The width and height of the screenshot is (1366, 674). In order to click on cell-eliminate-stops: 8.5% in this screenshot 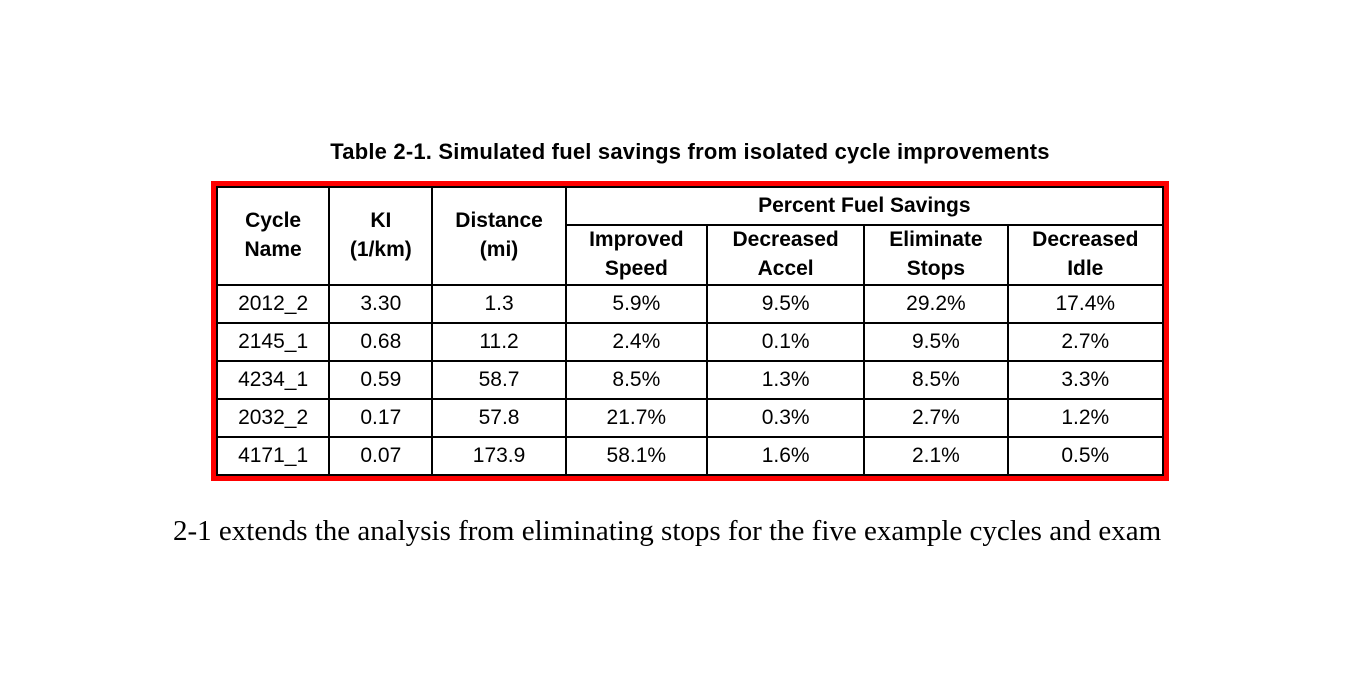, I will do `click(936, 380)`.